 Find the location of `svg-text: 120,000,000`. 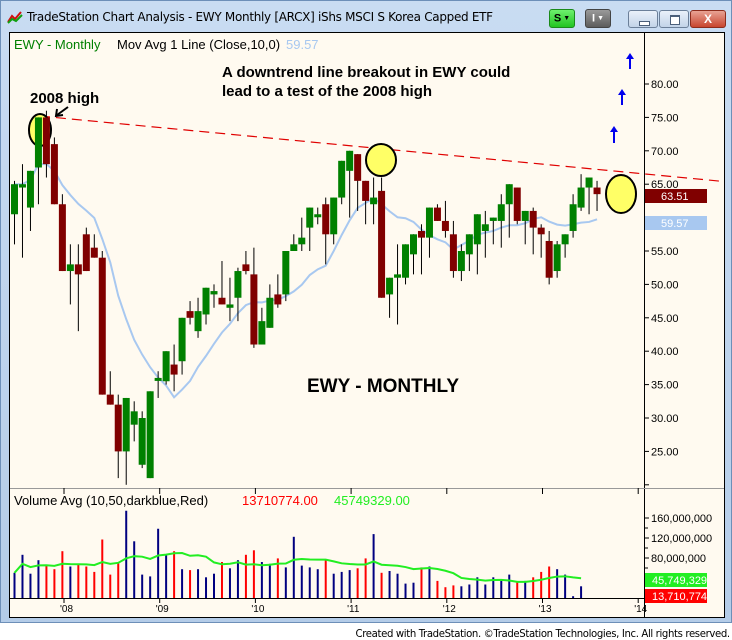

svg-text: 120,000,000 is located at coordinates (681, 539).